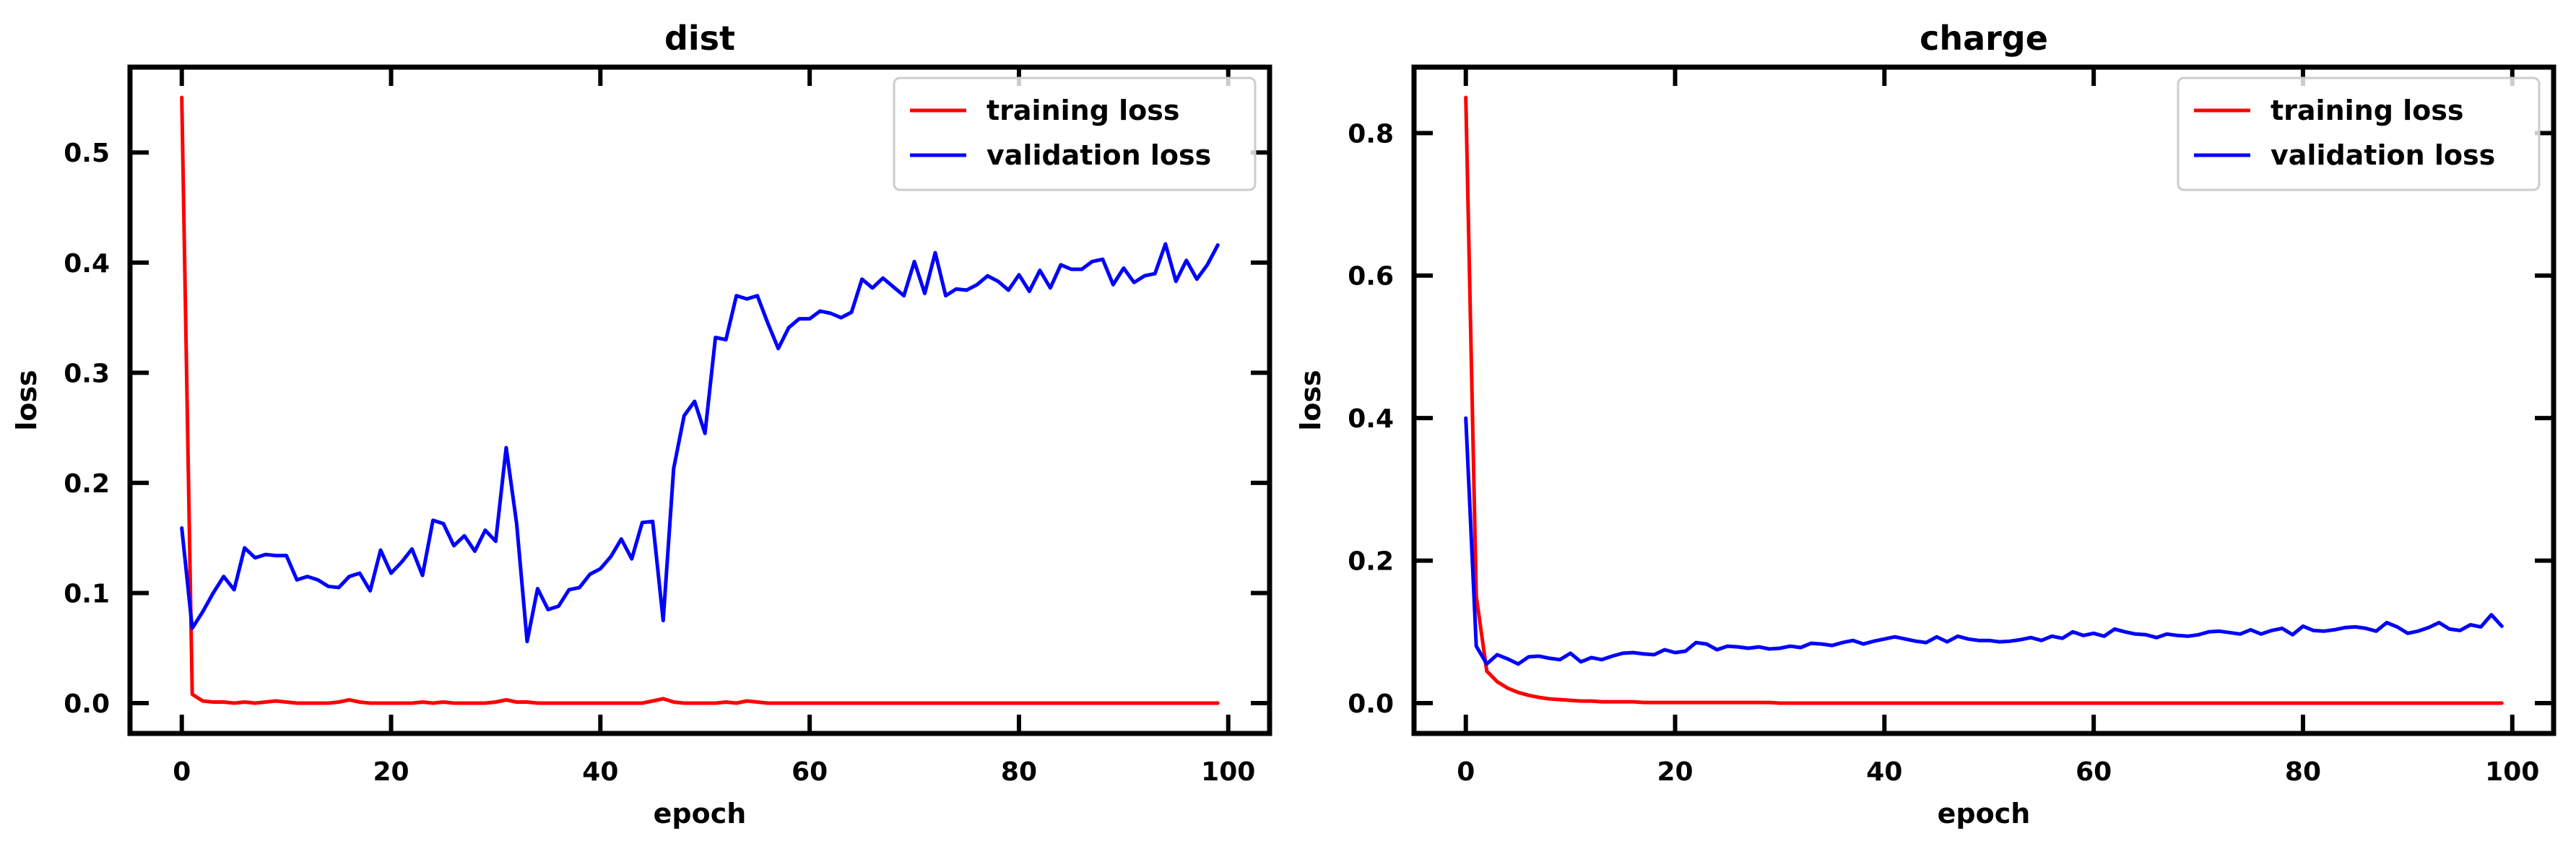 The height and width of the screenshot is (841, 2576). Describe the element at coordinates (87, 594) in the screenshot. I see `y-tick-label: 0.1` at that location.